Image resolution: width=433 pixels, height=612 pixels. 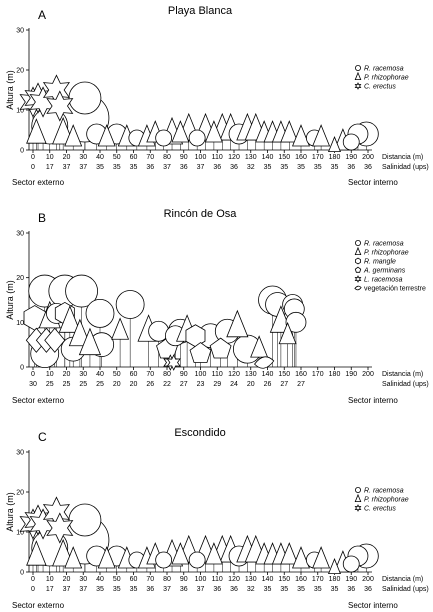 I want to click on legend-label: A. germinans, so click(x=384, y=271).